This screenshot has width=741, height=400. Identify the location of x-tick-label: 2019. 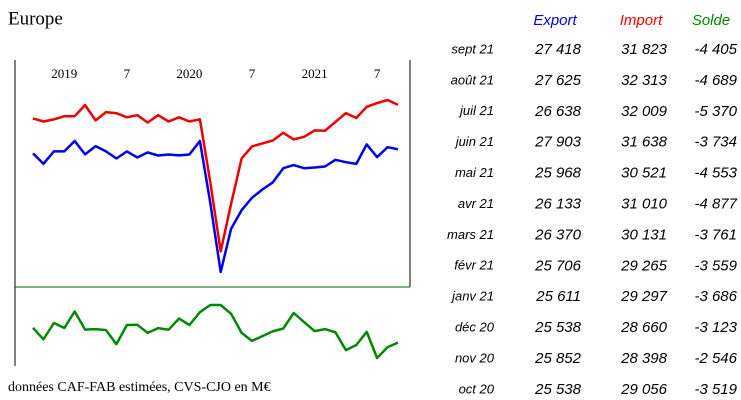
(64, 73).